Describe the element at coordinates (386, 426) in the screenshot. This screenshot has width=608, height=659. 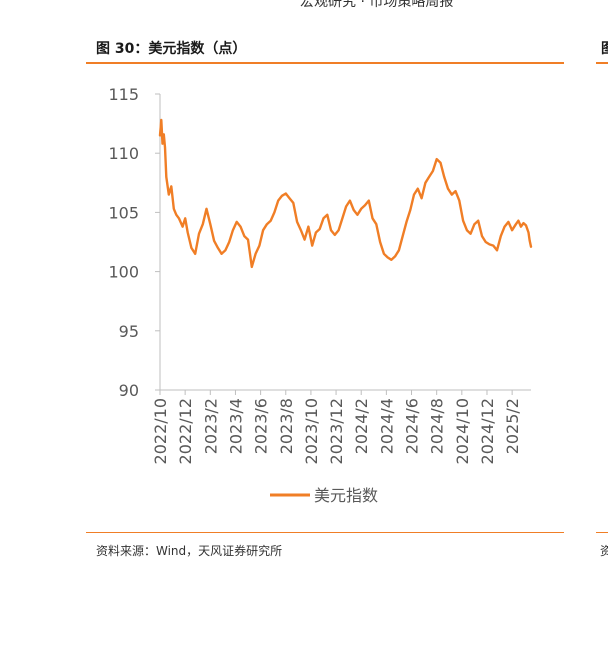
I see `x-tick-label: 2024/4` at that location.